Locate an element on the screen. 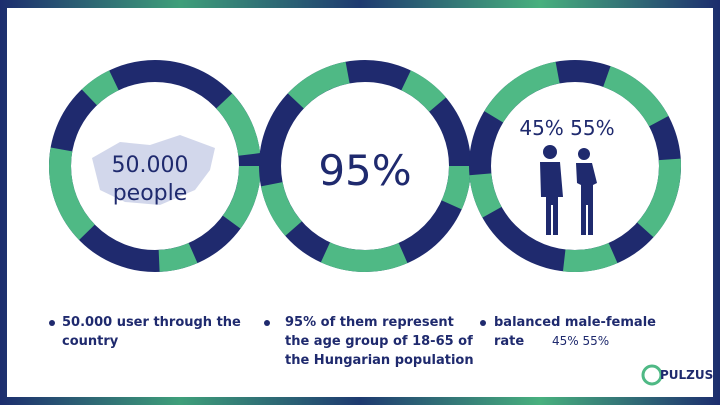 This screenshot has height=405, width=720. circle-text: people is located at coordinates (150, 193).